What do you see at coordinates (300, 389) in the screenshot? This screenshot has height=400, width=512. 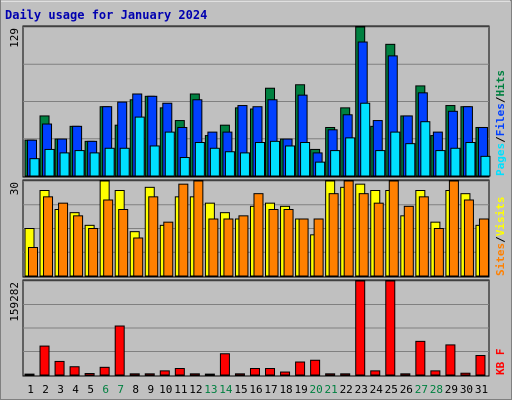 I see `x-label-day-19: 19` at bounding box center [300, 389].